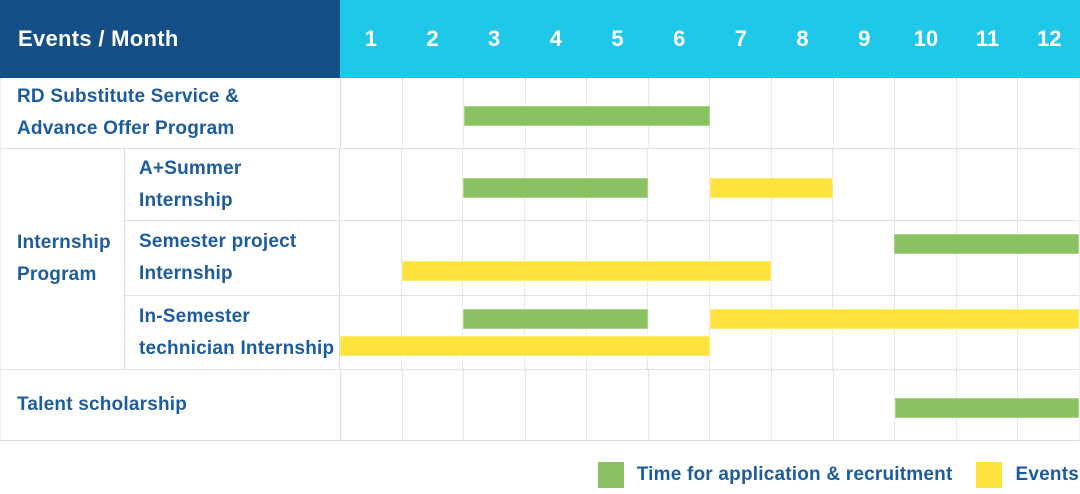 The height and width of the screenshot is (494, 1080). Describe the element at coordinates (232, 332) in the screenshot. I see `row-label: In-Semester technician Internship` at that location.